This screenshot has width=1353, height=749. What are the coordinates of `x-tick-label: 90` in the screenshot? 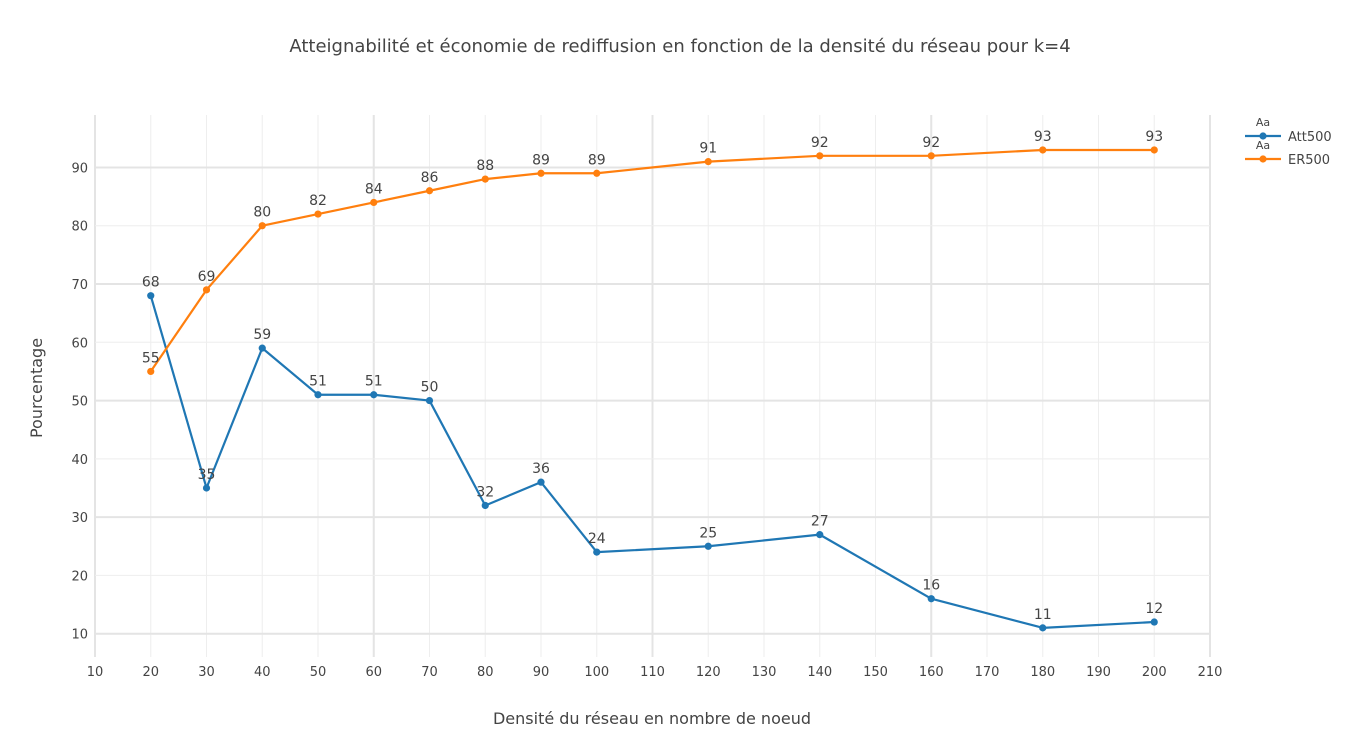 It's located at (541, 672).